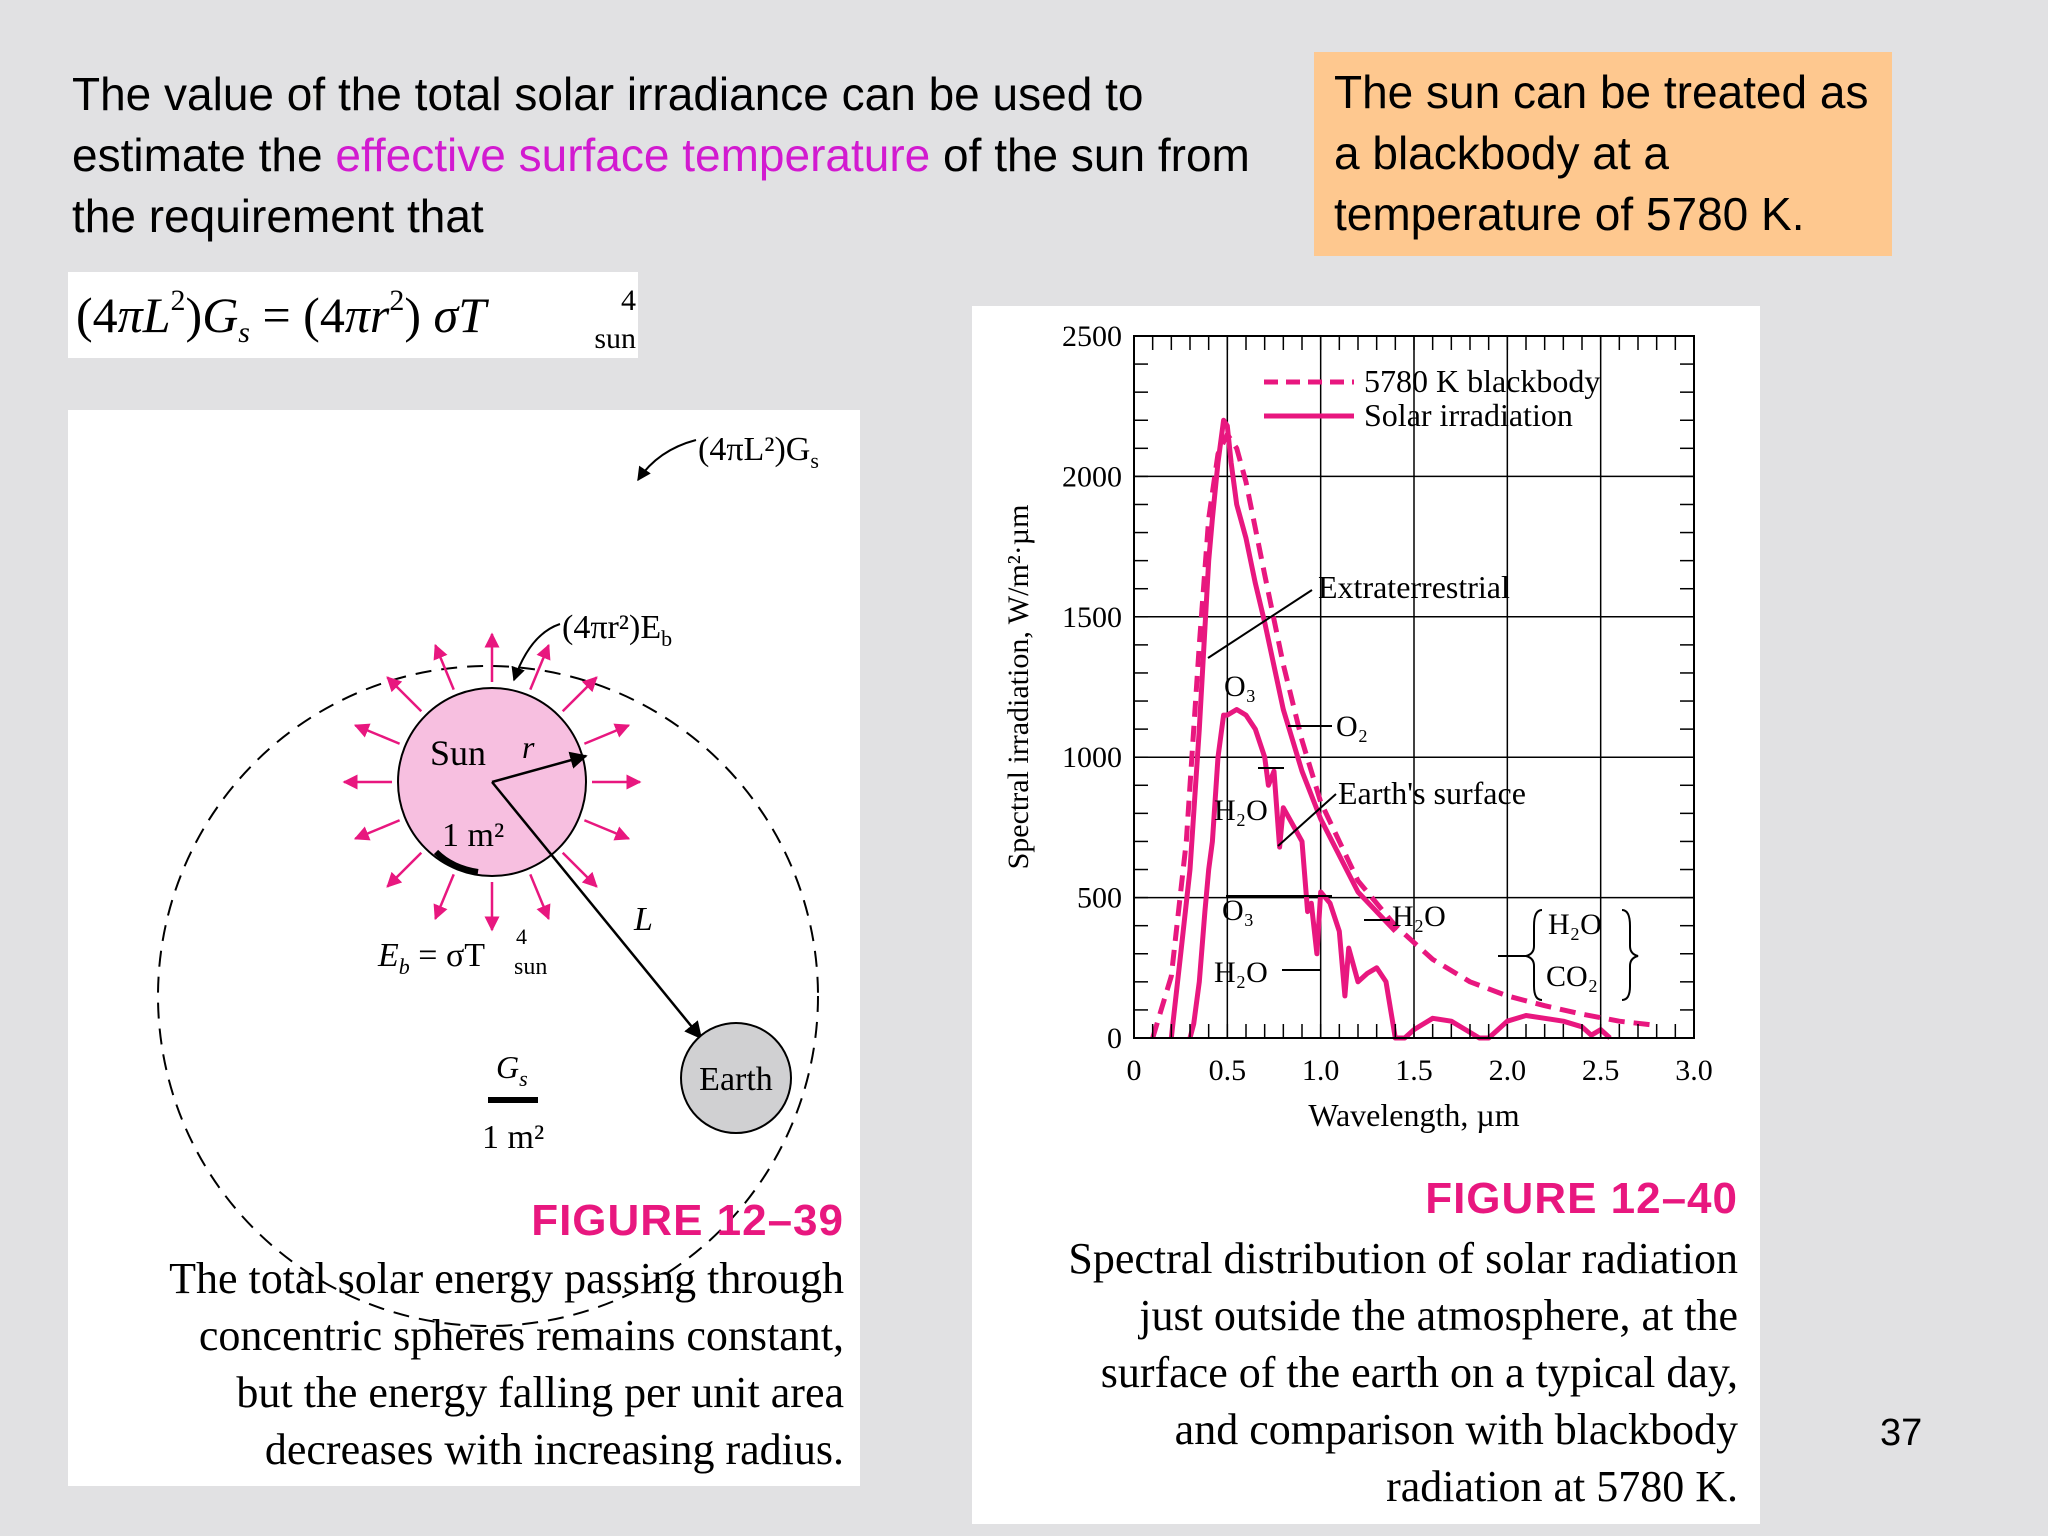  I want to click on Eb-formula: Eb = σT, so click(431, 958).